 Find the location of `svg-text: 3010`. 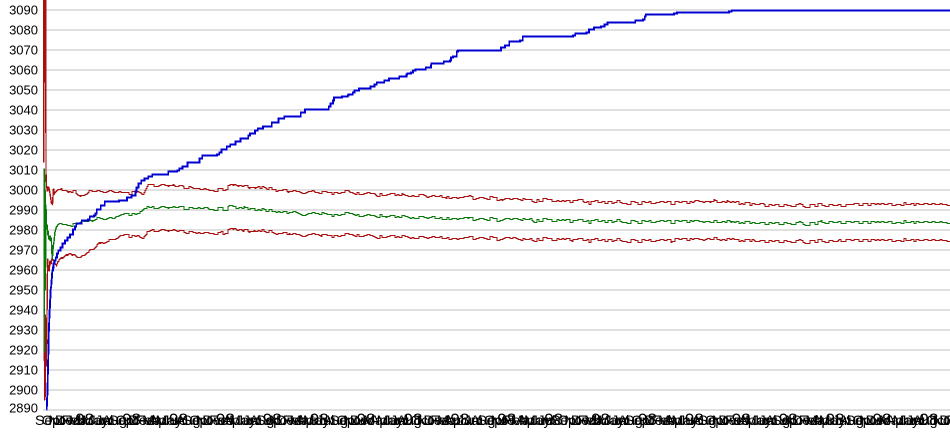

svg-text: 3010 is located at coordinates (23, 170).